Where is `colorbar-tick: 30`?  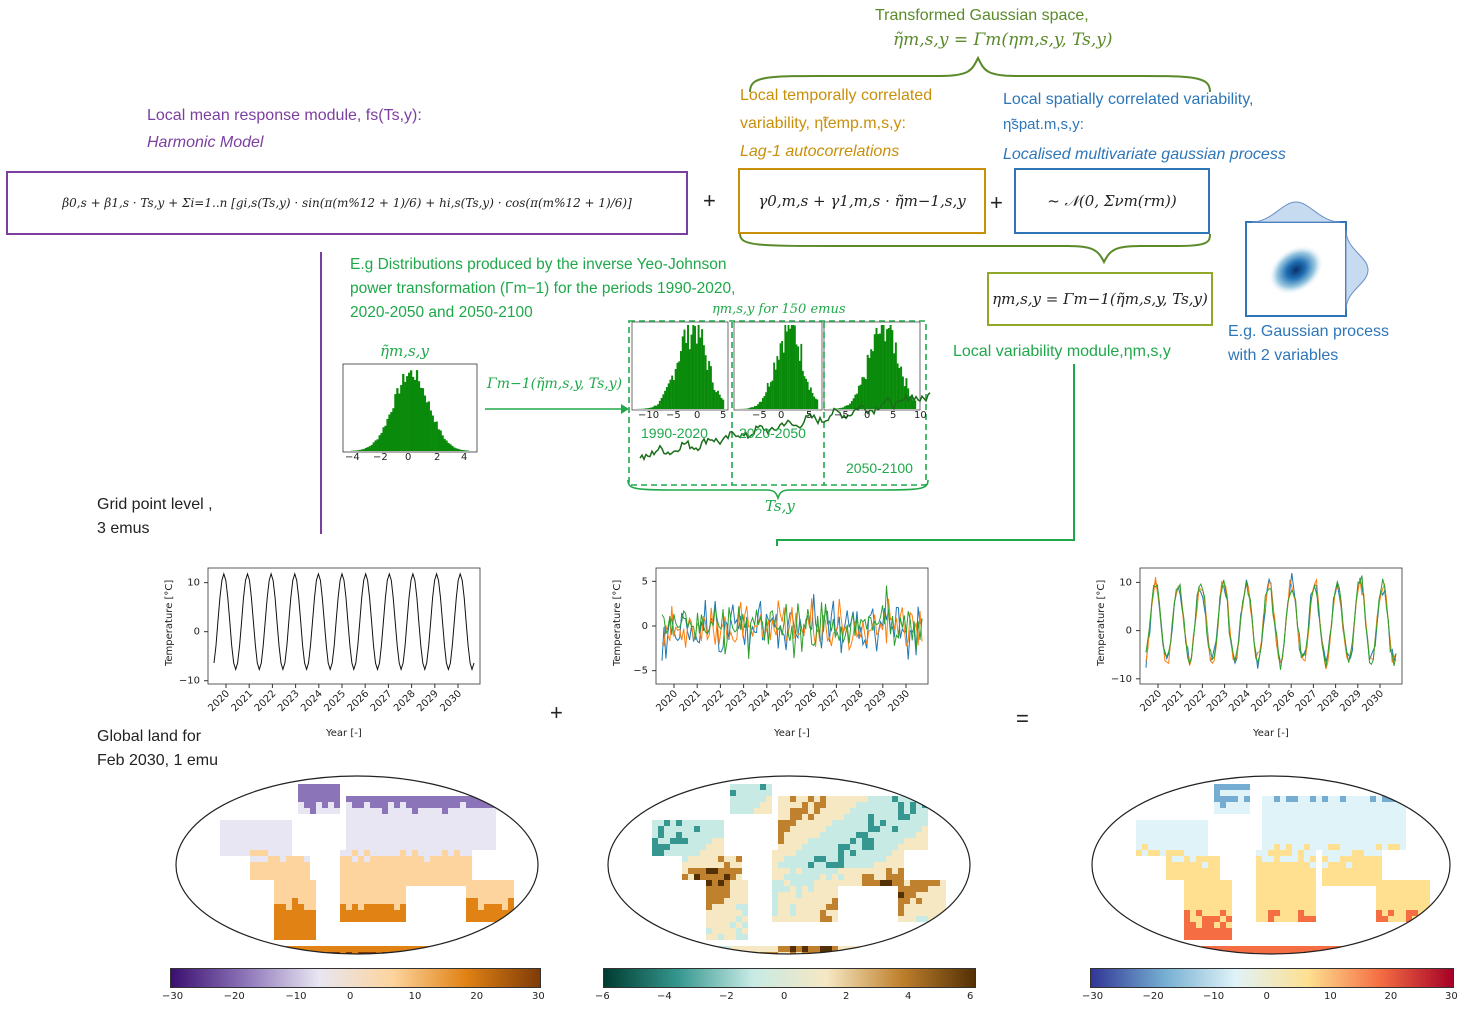
colorbar-tick: 30 is located at coordinates (1451, 996).